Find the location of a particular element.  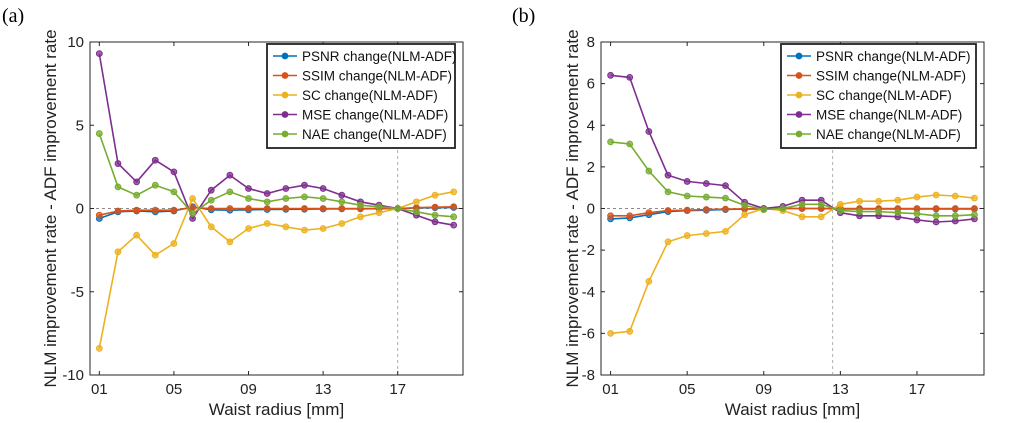

series-line is located at coordinates (792, 264).